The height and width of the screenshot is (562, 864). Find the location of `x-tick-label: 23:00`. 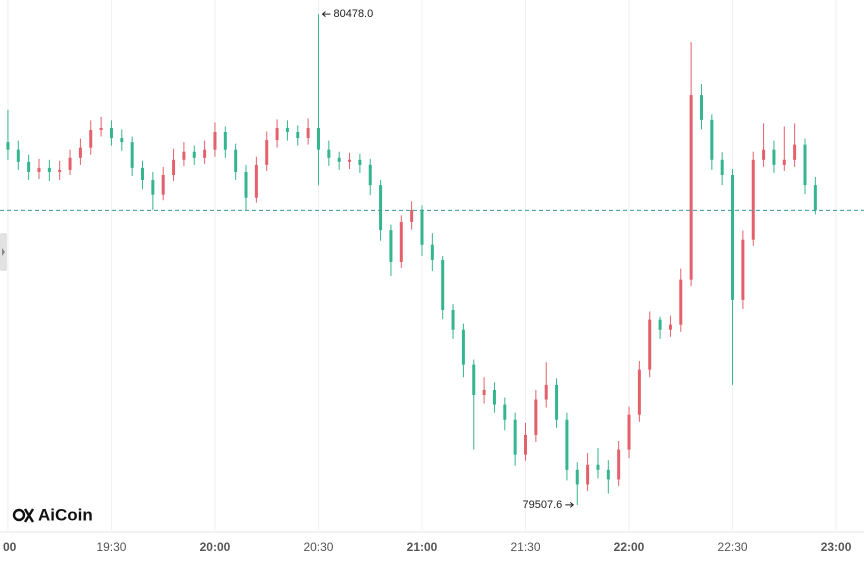

x-tick-label: 23:00 is located at coordinates (836, 547).